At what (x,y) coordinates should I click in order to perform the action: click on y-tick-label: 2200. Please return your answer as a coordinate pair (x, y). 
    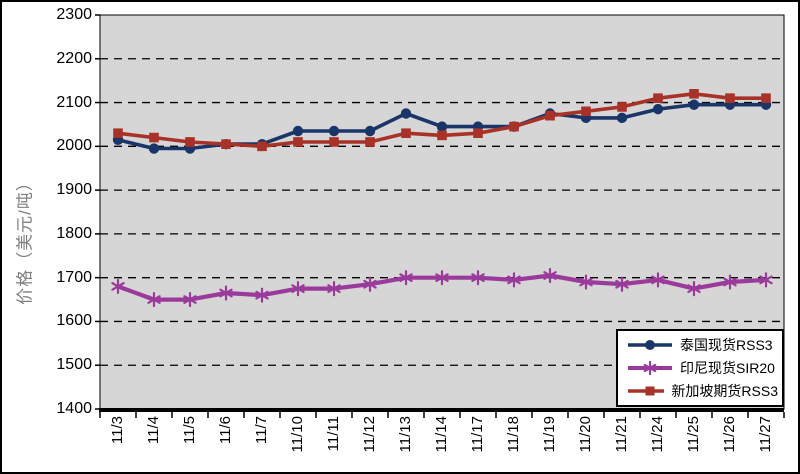
    Looking at the image, I should click on (74, 58).